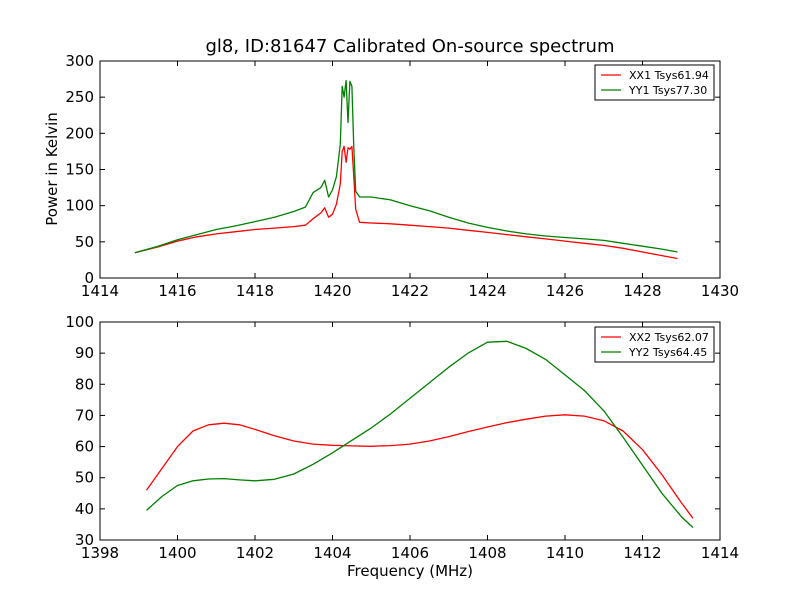  Describe the element at coordinates (177, 553) in the screenshot. I see `x-tick-label: 1400` at that location.